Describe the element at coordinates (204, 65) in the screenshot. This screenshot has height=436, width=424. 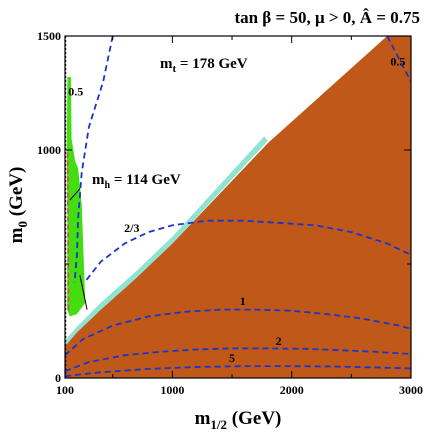
I see `mt-annotation: mt = 178 GeV` at that location.